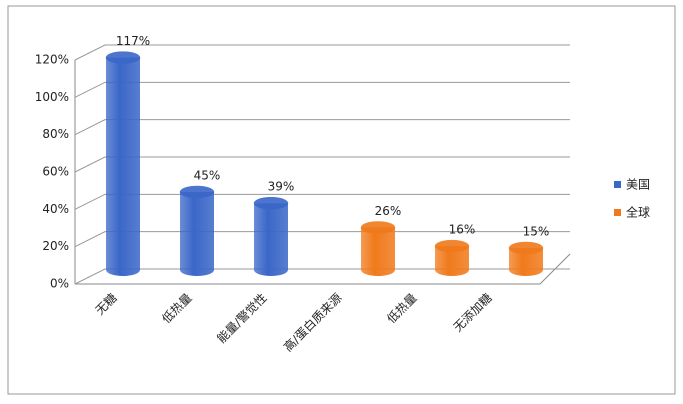  Describe the element at coordinates (638, 212) in the screenshot. I see `legend-label: 全球` at that location.